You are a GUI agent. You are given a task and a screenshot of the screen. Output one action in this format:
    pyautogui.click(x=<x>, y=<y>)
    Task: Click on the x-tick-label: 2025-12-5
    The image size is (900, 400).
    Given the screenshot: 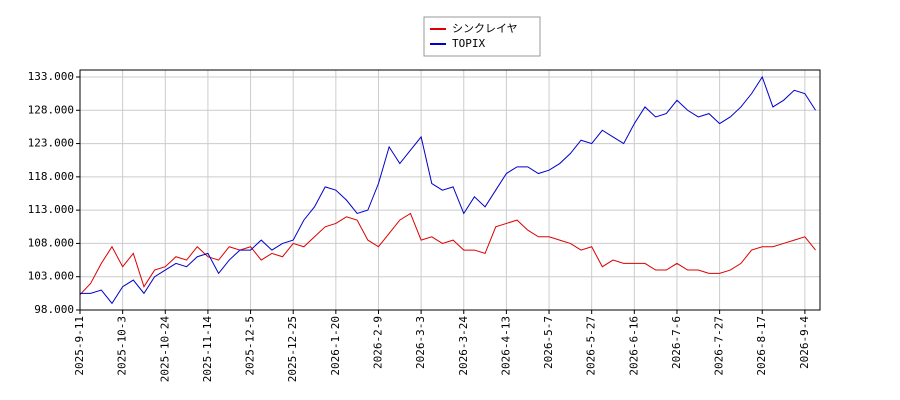 What is the action you would take?
    pyautogui.click(x=250, y=346)
    